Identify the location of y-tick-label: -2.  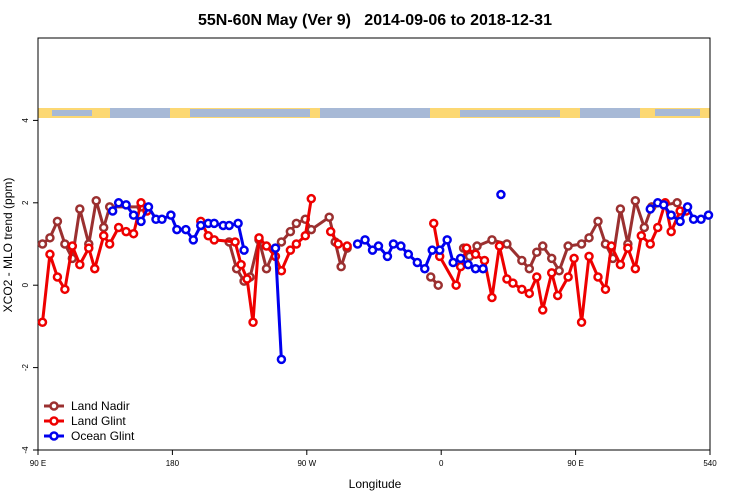
(25, 367).